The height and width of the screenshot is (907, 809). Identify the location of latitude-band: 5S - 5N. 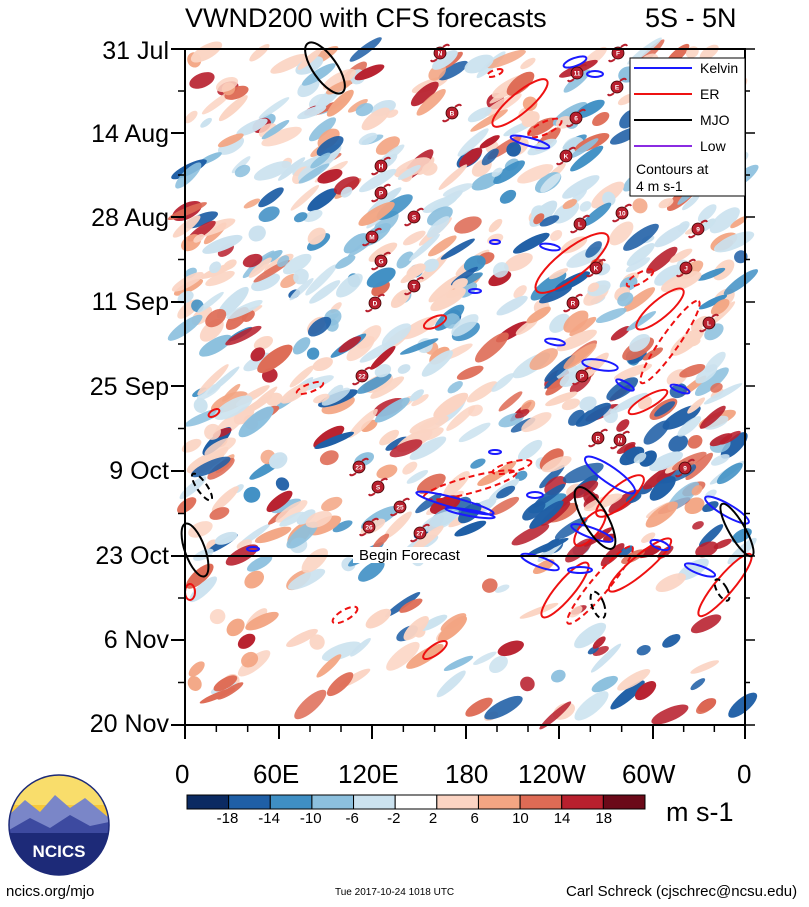
(691, 18).